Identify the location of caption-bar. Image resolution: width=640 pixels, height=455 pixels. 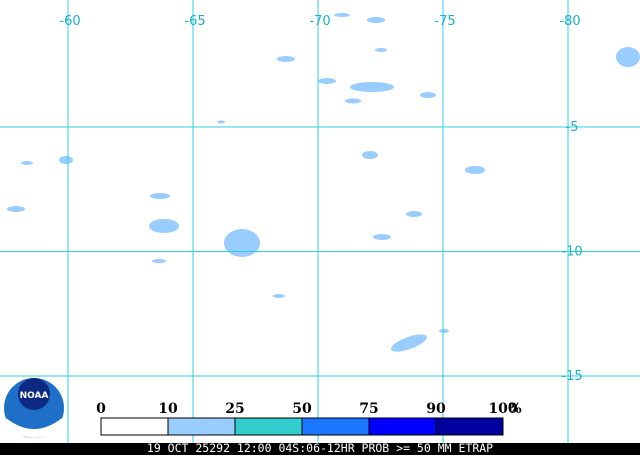
(320, 449).